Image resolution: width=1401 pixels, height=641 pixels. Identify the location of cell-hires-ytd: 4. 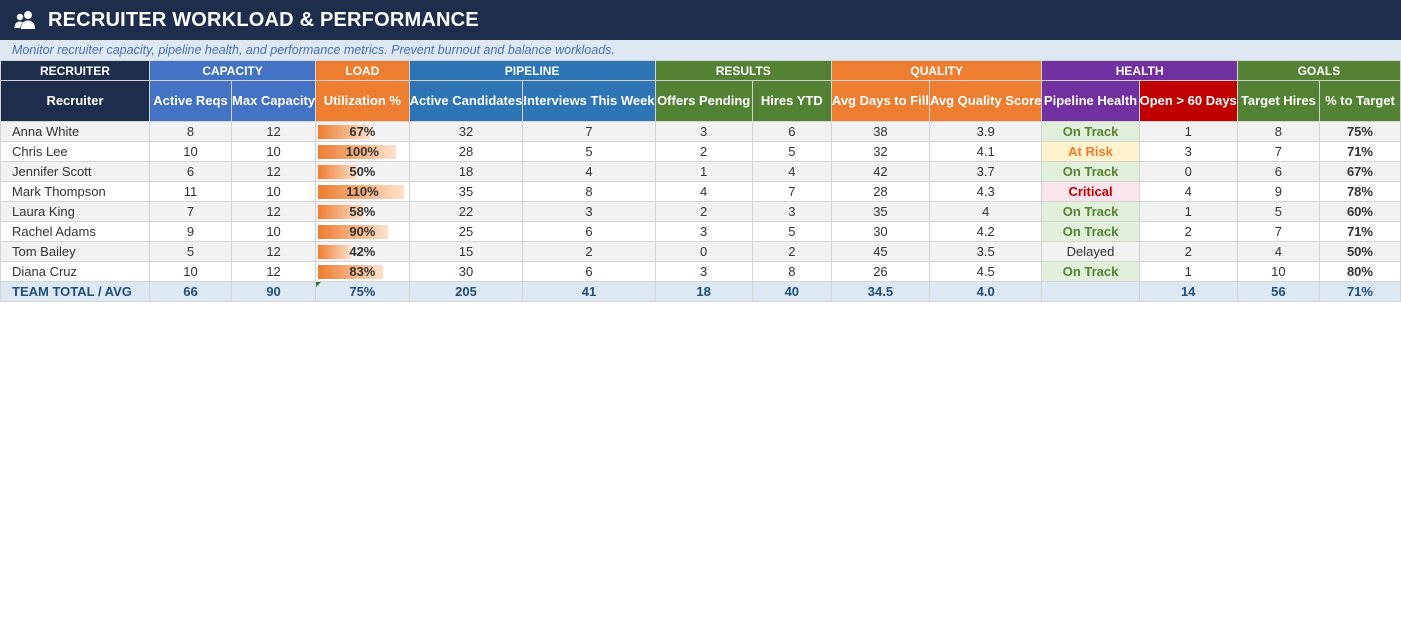
(791, 171).